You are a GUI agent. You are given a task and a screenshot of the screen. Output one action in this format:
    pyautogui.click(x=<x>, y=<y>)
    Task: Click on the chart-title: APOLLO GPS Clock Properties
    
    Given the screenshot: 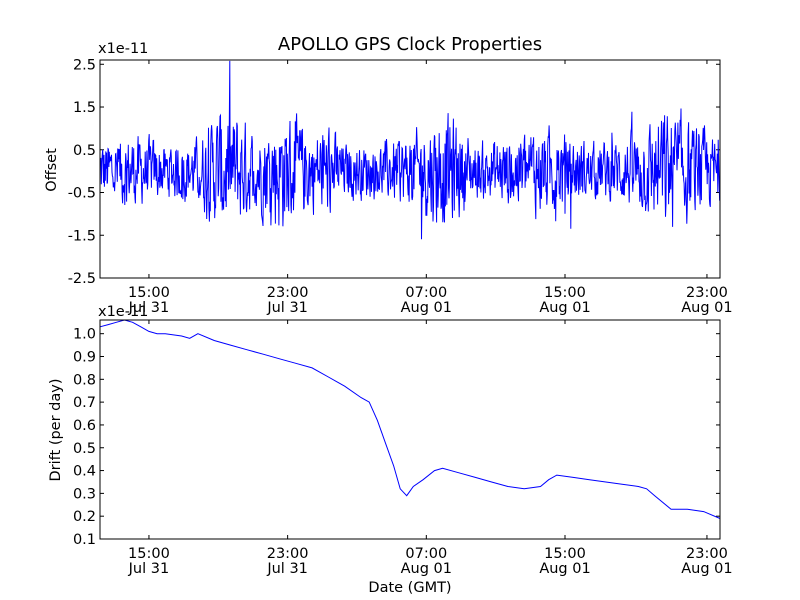 What is the action you would take?
    pyautogui.click(x=410, y=44)
    